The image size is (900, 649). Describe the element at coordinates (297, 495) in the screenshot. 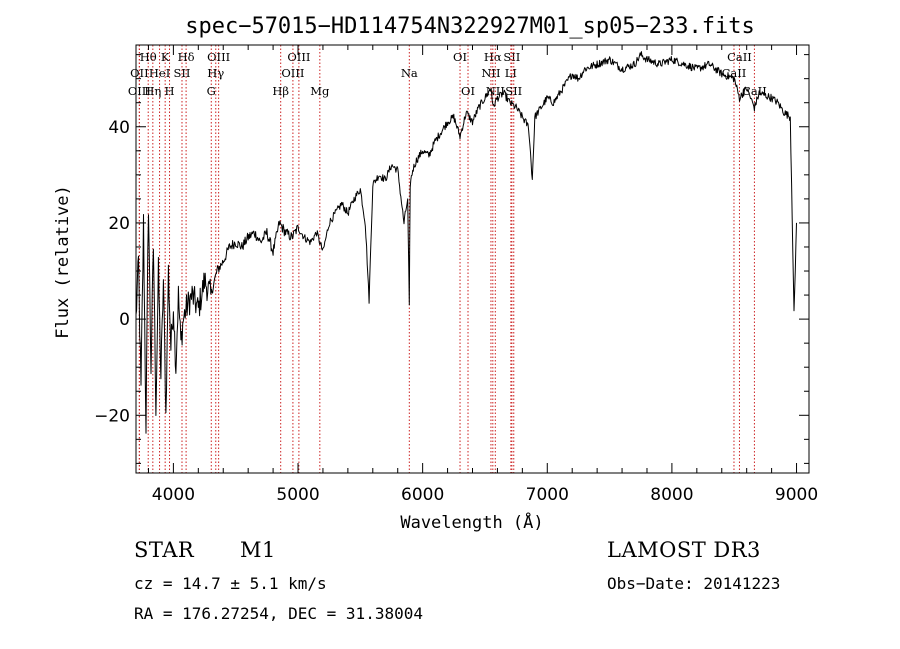

I see `x-tick-label-1: 5000` at that location.